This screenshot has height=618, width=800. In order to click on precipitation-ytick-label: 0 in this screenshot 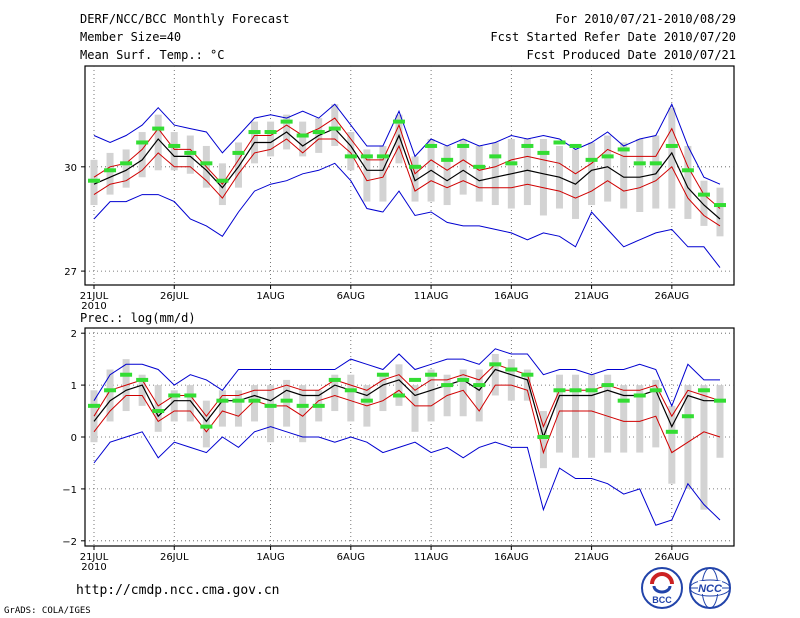, I will do `click(74, 438)`.